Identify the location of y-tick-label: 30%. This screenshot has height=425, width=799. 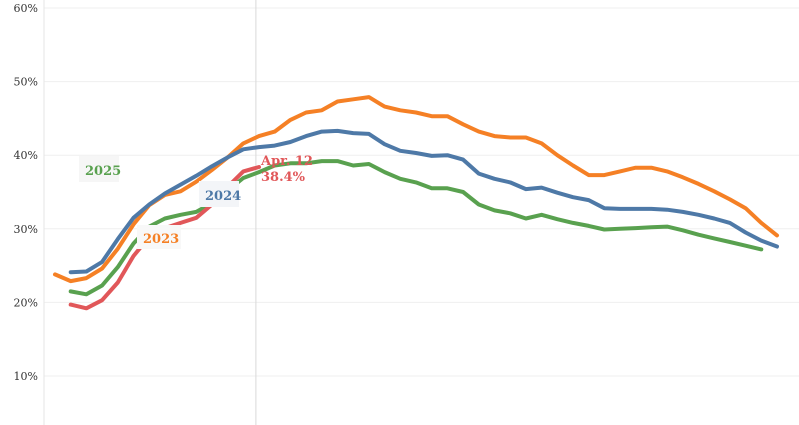
(26, 229).